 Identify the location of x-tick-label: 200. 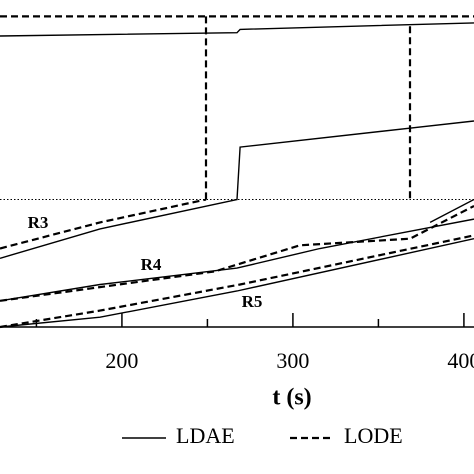
(121, 360).